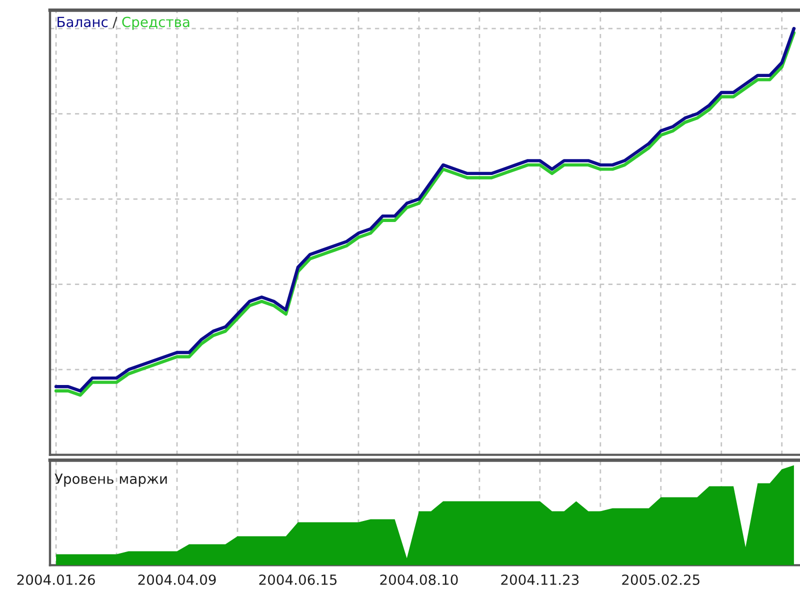  Describe the element at coordinates (83, 22) in the screenshot. I see `text: Баланс` at that location.